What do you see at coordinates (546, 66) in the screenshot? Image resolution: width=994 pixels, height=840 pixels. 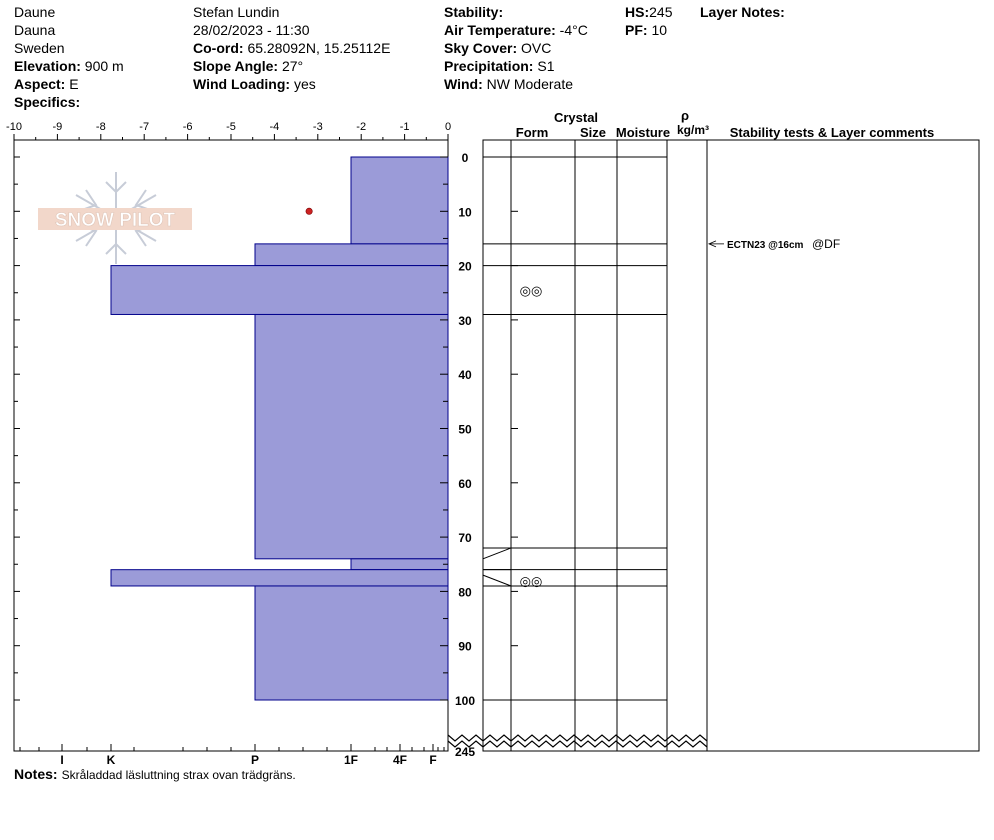 I see `precip-value: S1` at bounding box center [546, 66].